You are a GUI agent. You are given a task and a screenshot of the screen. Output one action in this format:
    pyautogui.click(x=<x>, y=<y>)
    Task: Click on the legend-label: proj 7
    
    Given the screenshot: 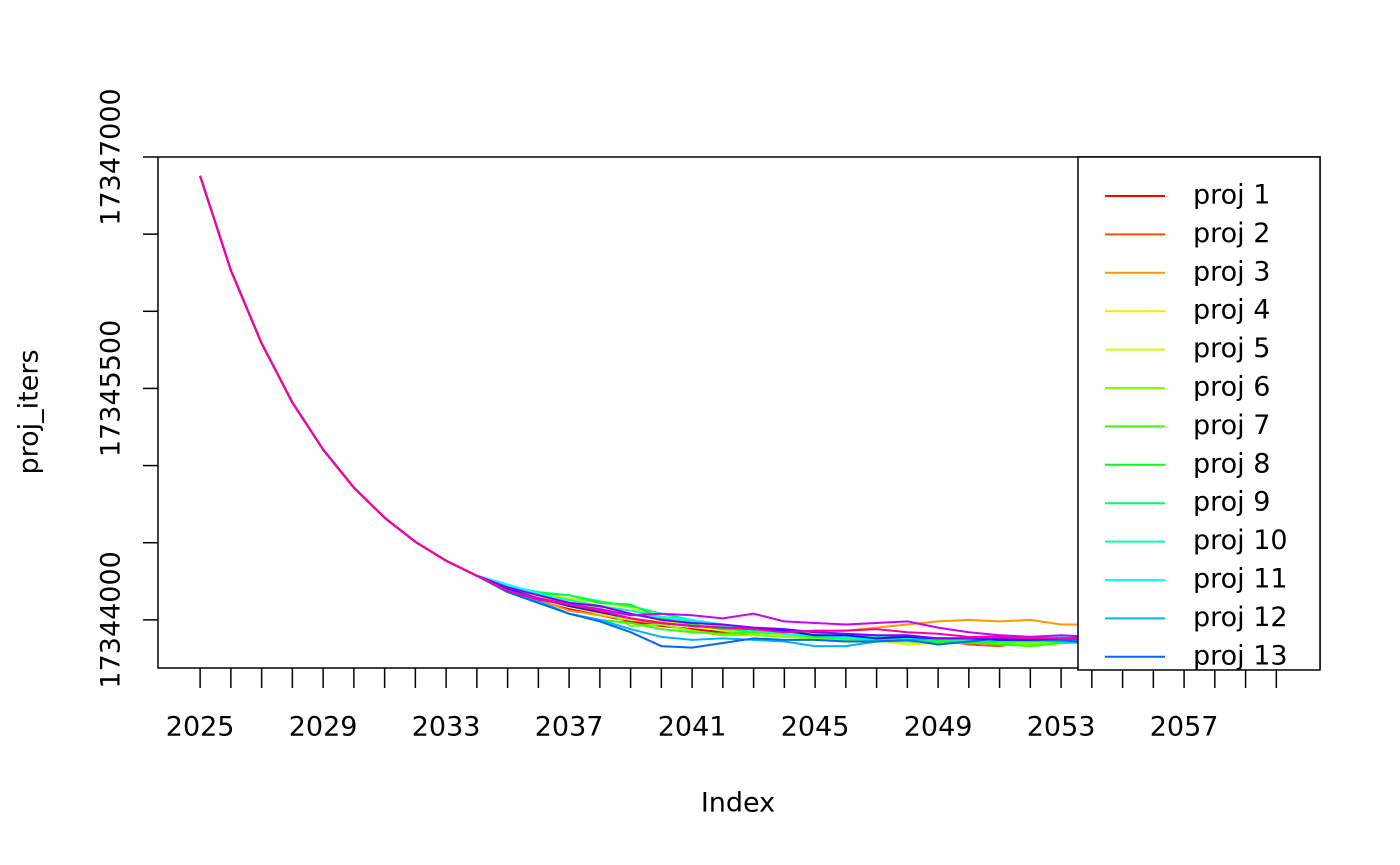 What is the action you would take?
    pyautogui.click(x=1231, y=425)
    